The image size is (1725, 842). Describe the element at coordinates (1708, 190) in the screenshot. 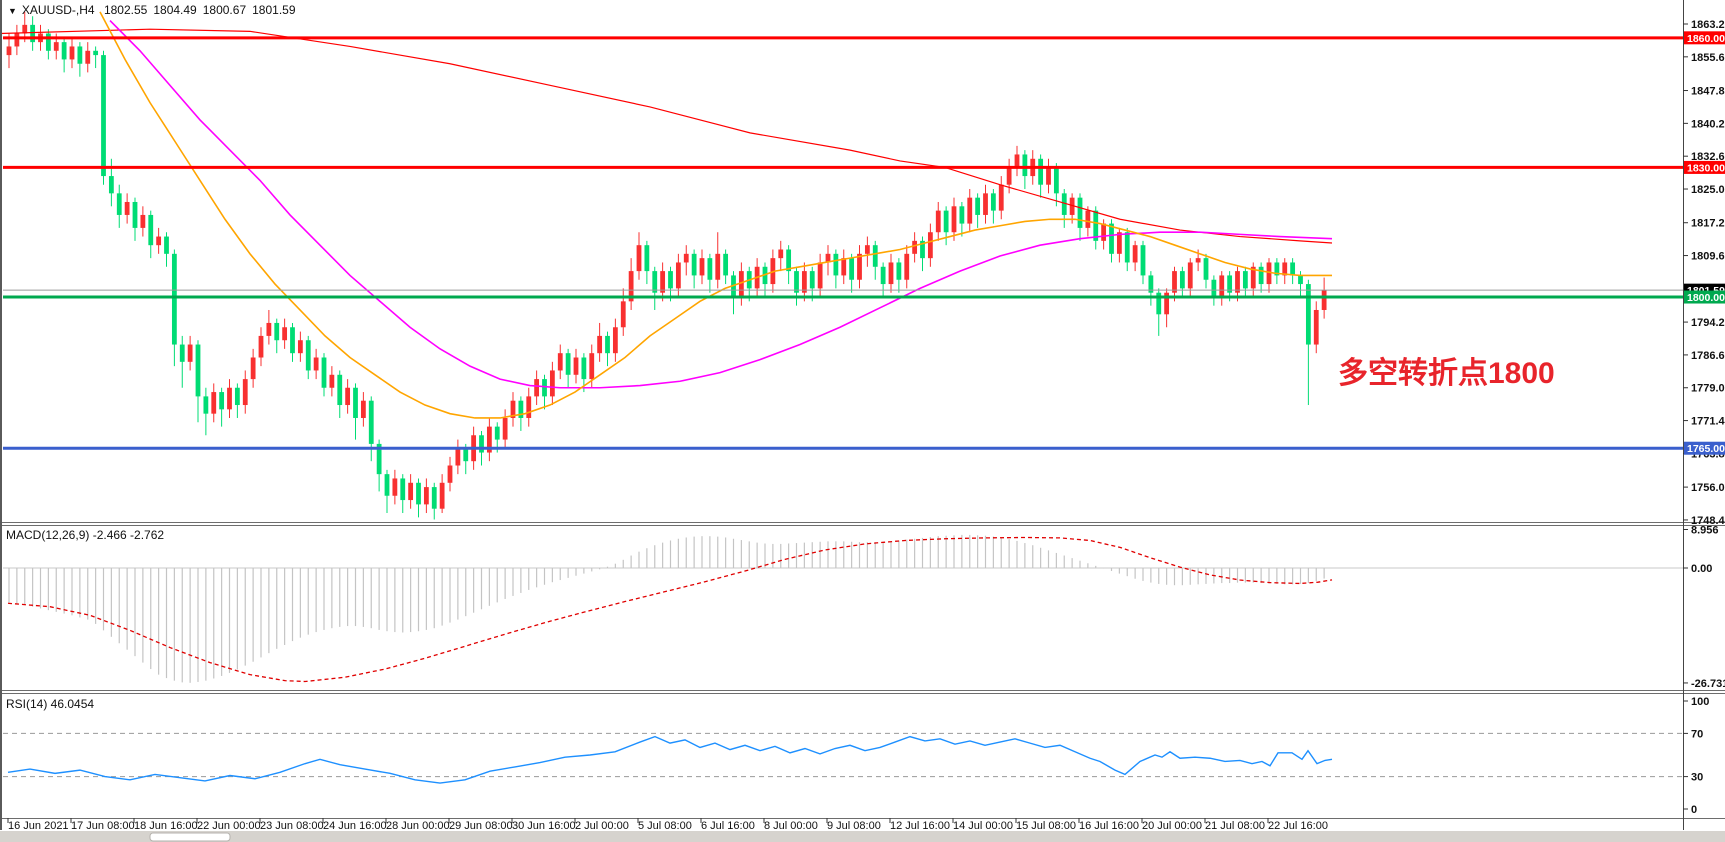

I see `price-tick-label: 1825.00` at that location.